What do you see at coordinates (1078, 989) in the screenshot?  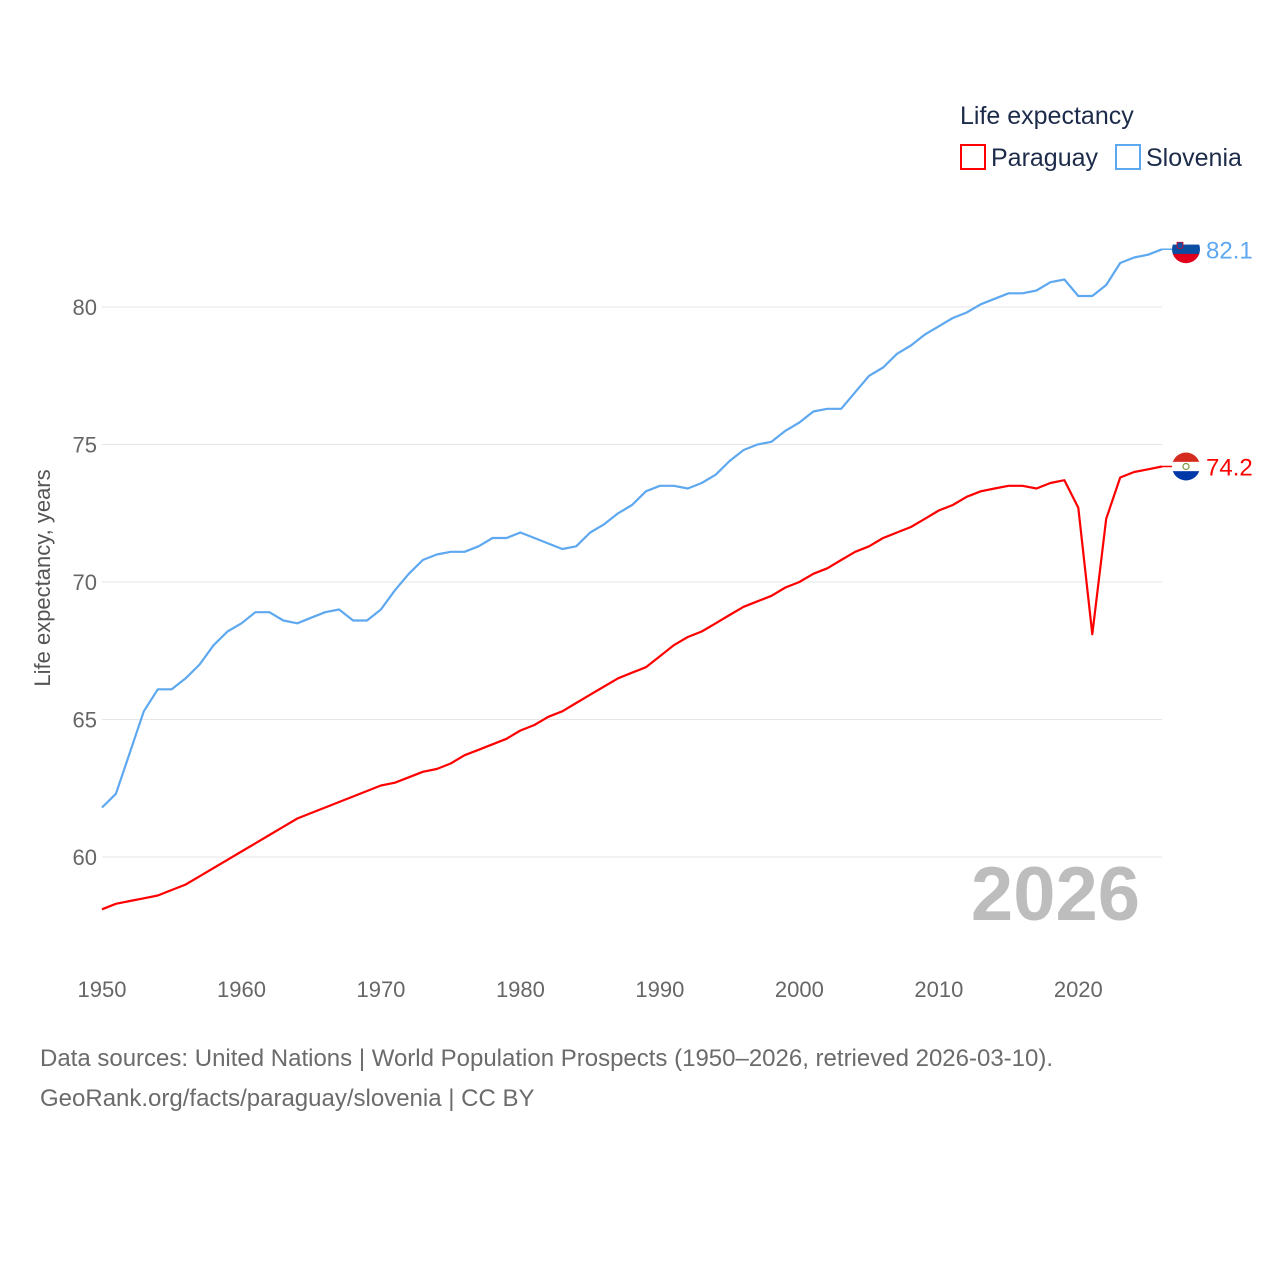 I see `x-tick-label: 2020` at bounding box center [1078, 989].